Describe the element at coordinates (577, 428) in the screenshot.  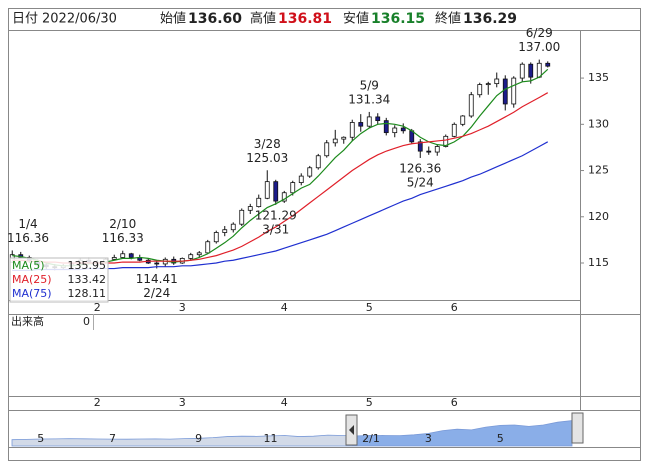
I see `navigator-handle` at that location.